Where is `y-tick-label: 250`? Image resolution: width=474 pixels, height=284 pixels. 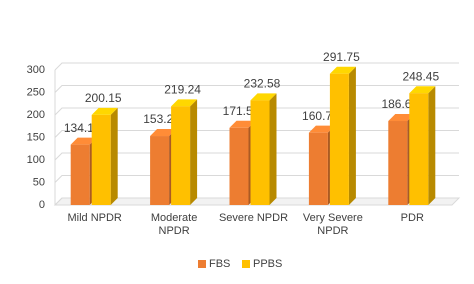 y-tick-label: 250 is located at coordinates (36, 92).